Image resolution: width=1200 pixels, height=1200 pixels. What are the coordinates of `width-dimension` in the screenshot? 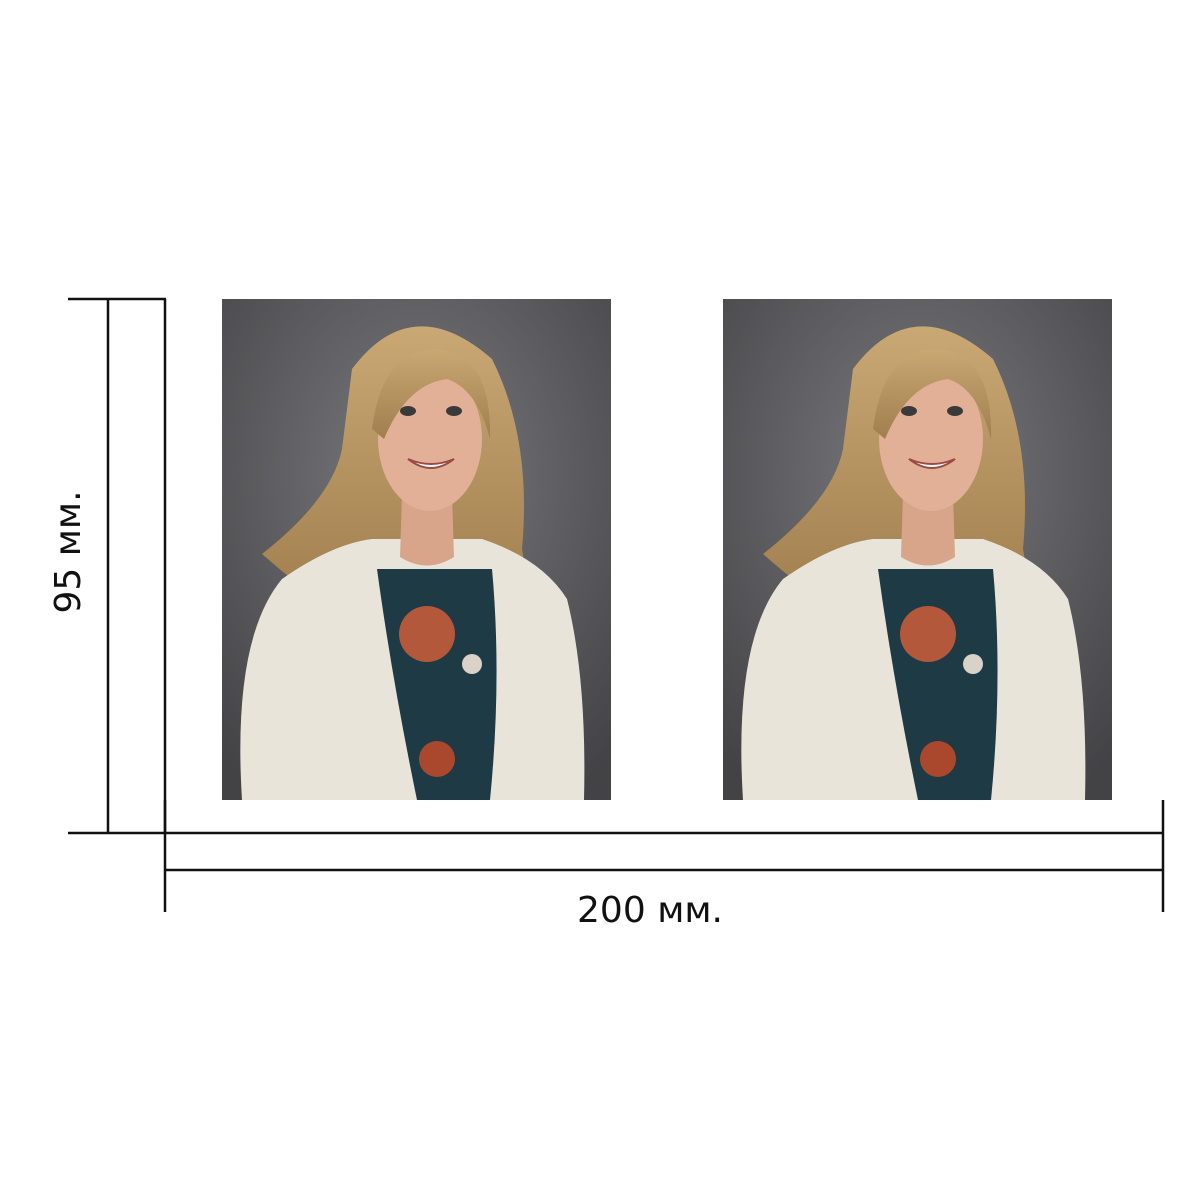 It's located at (664, 856).